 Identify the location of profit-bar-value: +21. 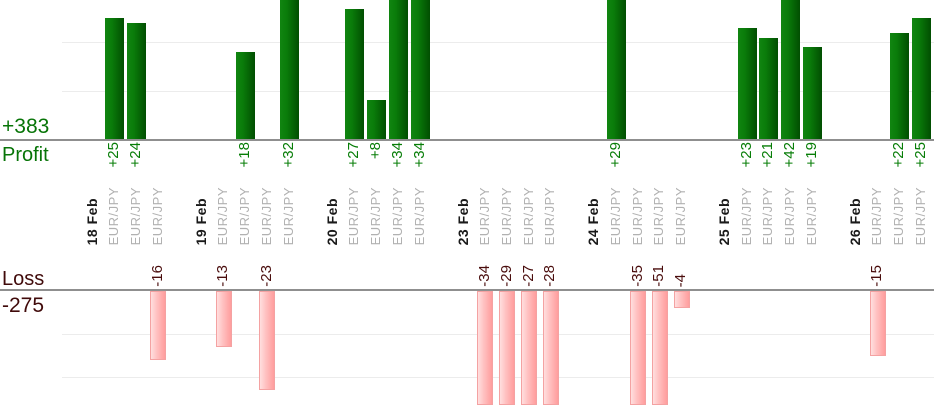
(767, 155).